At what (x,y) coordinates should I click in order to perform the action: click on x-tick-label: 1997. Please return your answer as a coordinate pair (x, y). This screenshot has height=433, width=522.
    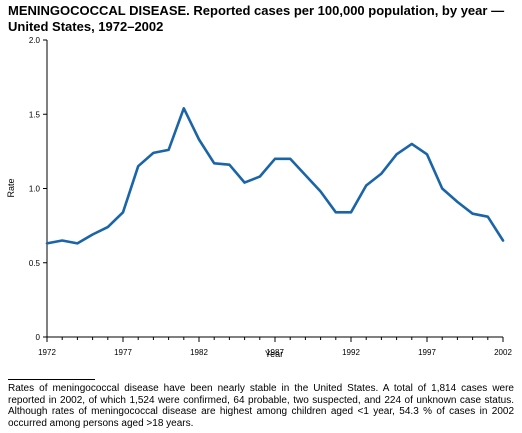
    Looking at the image, I should click on (427, 352).